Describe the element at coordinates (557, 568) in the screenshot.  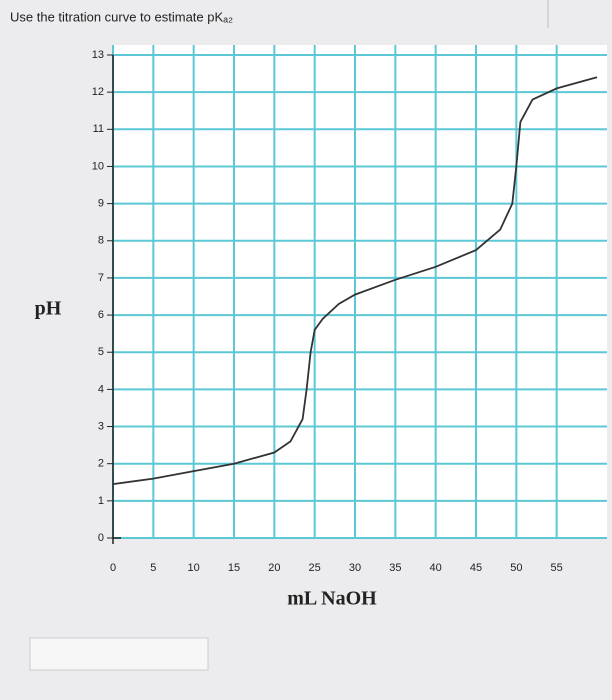
I see `x-tick-label: 55` at that location.